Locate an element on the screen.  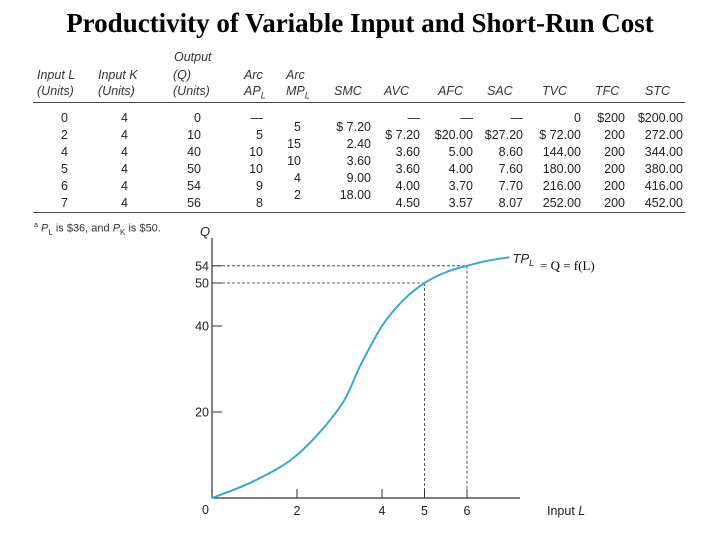
series-label-sub: L is located at coordinates (531, 263).